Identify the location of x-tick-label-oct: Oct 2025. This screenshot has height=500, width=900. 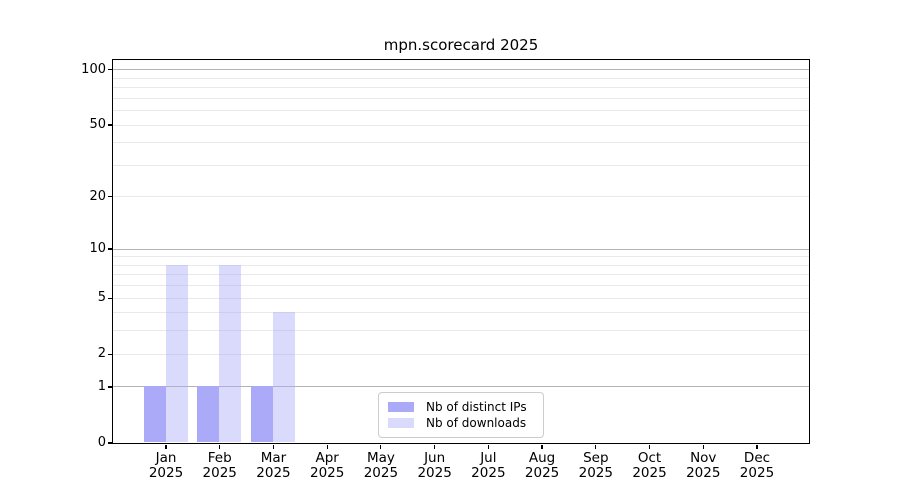
(649, 465).